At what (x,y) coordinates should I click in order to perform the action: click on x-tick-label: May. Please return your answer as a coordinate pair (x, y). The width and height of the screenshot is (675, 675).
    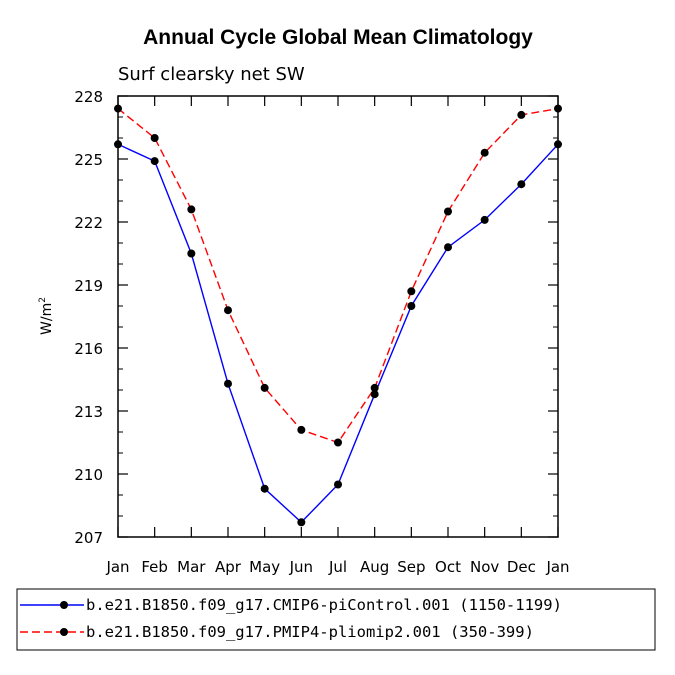
    Looking at the image, I should click on (264, 567).